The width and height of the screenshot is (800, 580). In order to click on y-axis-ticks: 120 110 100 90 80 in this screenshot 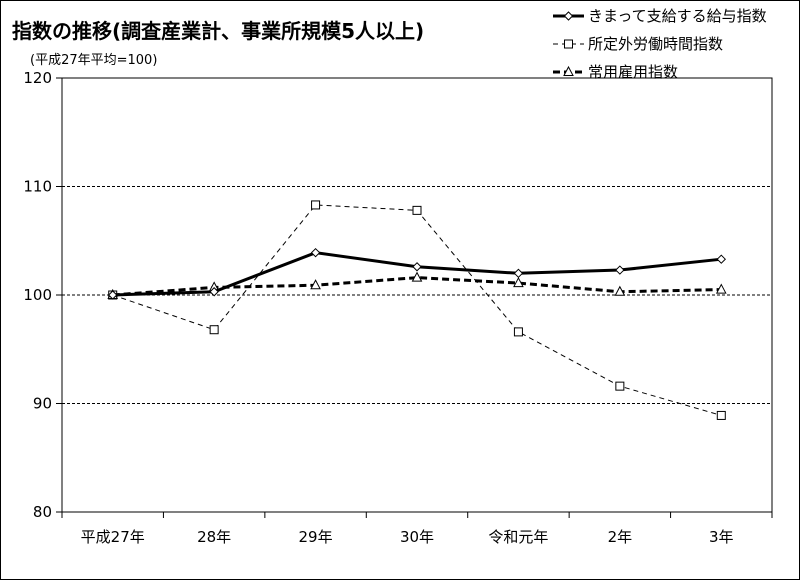, I will do `click(42, 295)`.